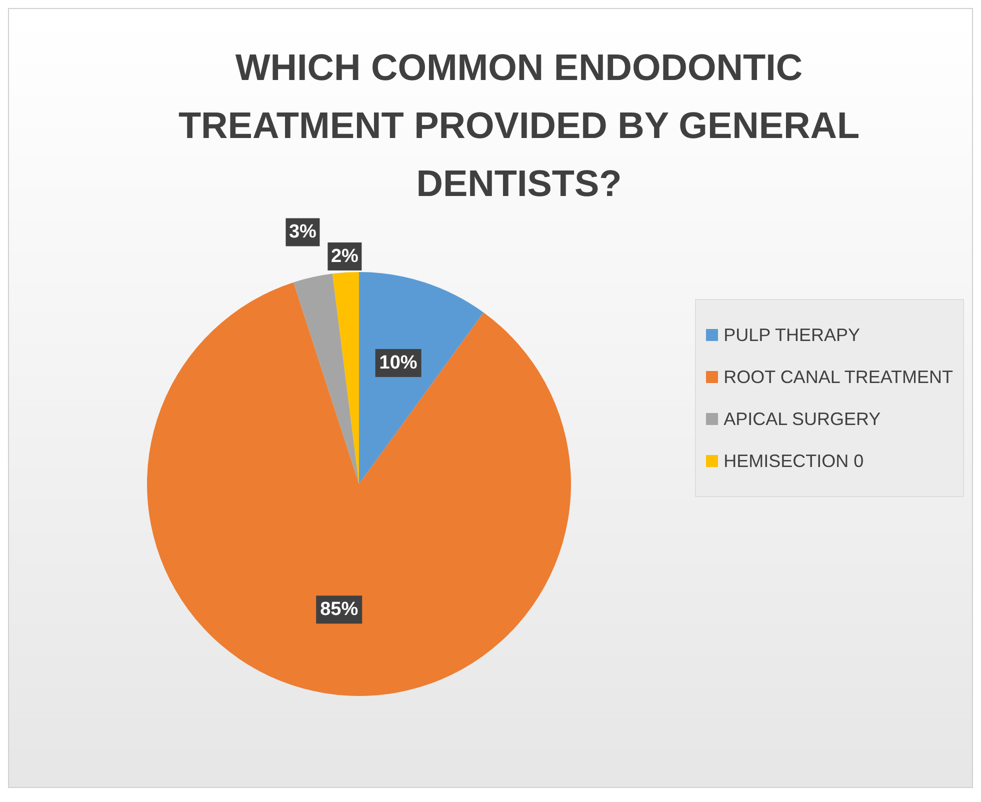 Image resolution: width=981 pixels, height=802 pixels. I want to click on chart-title: WHICH COMMON ENDODONTIC TREATMENT PROVIDED BY GENERAL DENTISTS?, so click(519, 126).